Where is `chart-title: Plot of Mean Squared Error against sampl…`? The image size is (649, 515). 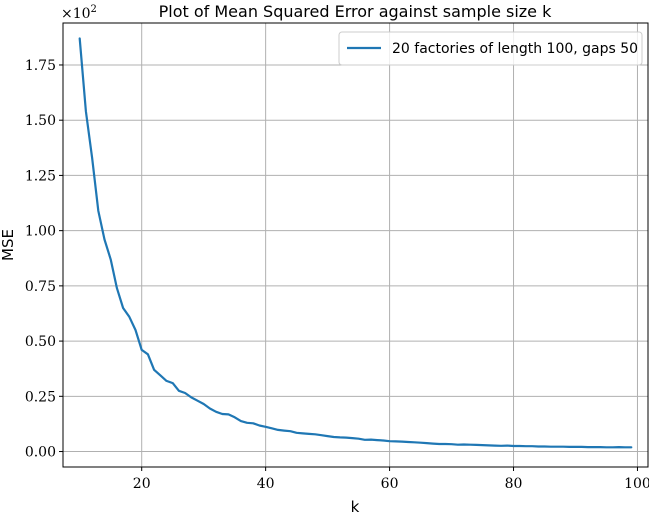 chart-title: Plot of Mean Squared Error against sampl… is located at coordinates (356, 11).